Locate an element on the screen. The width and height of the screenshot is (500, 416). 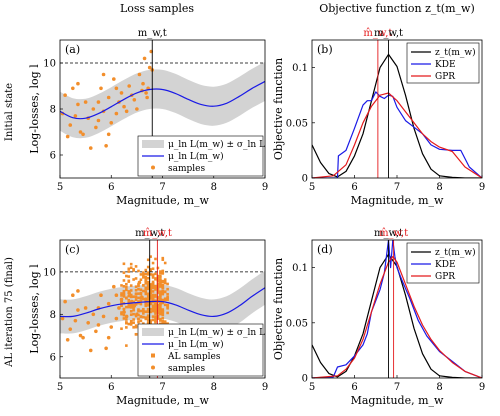
x-axis-label: Magnitude, m_w is located at coordinates (162, 200).